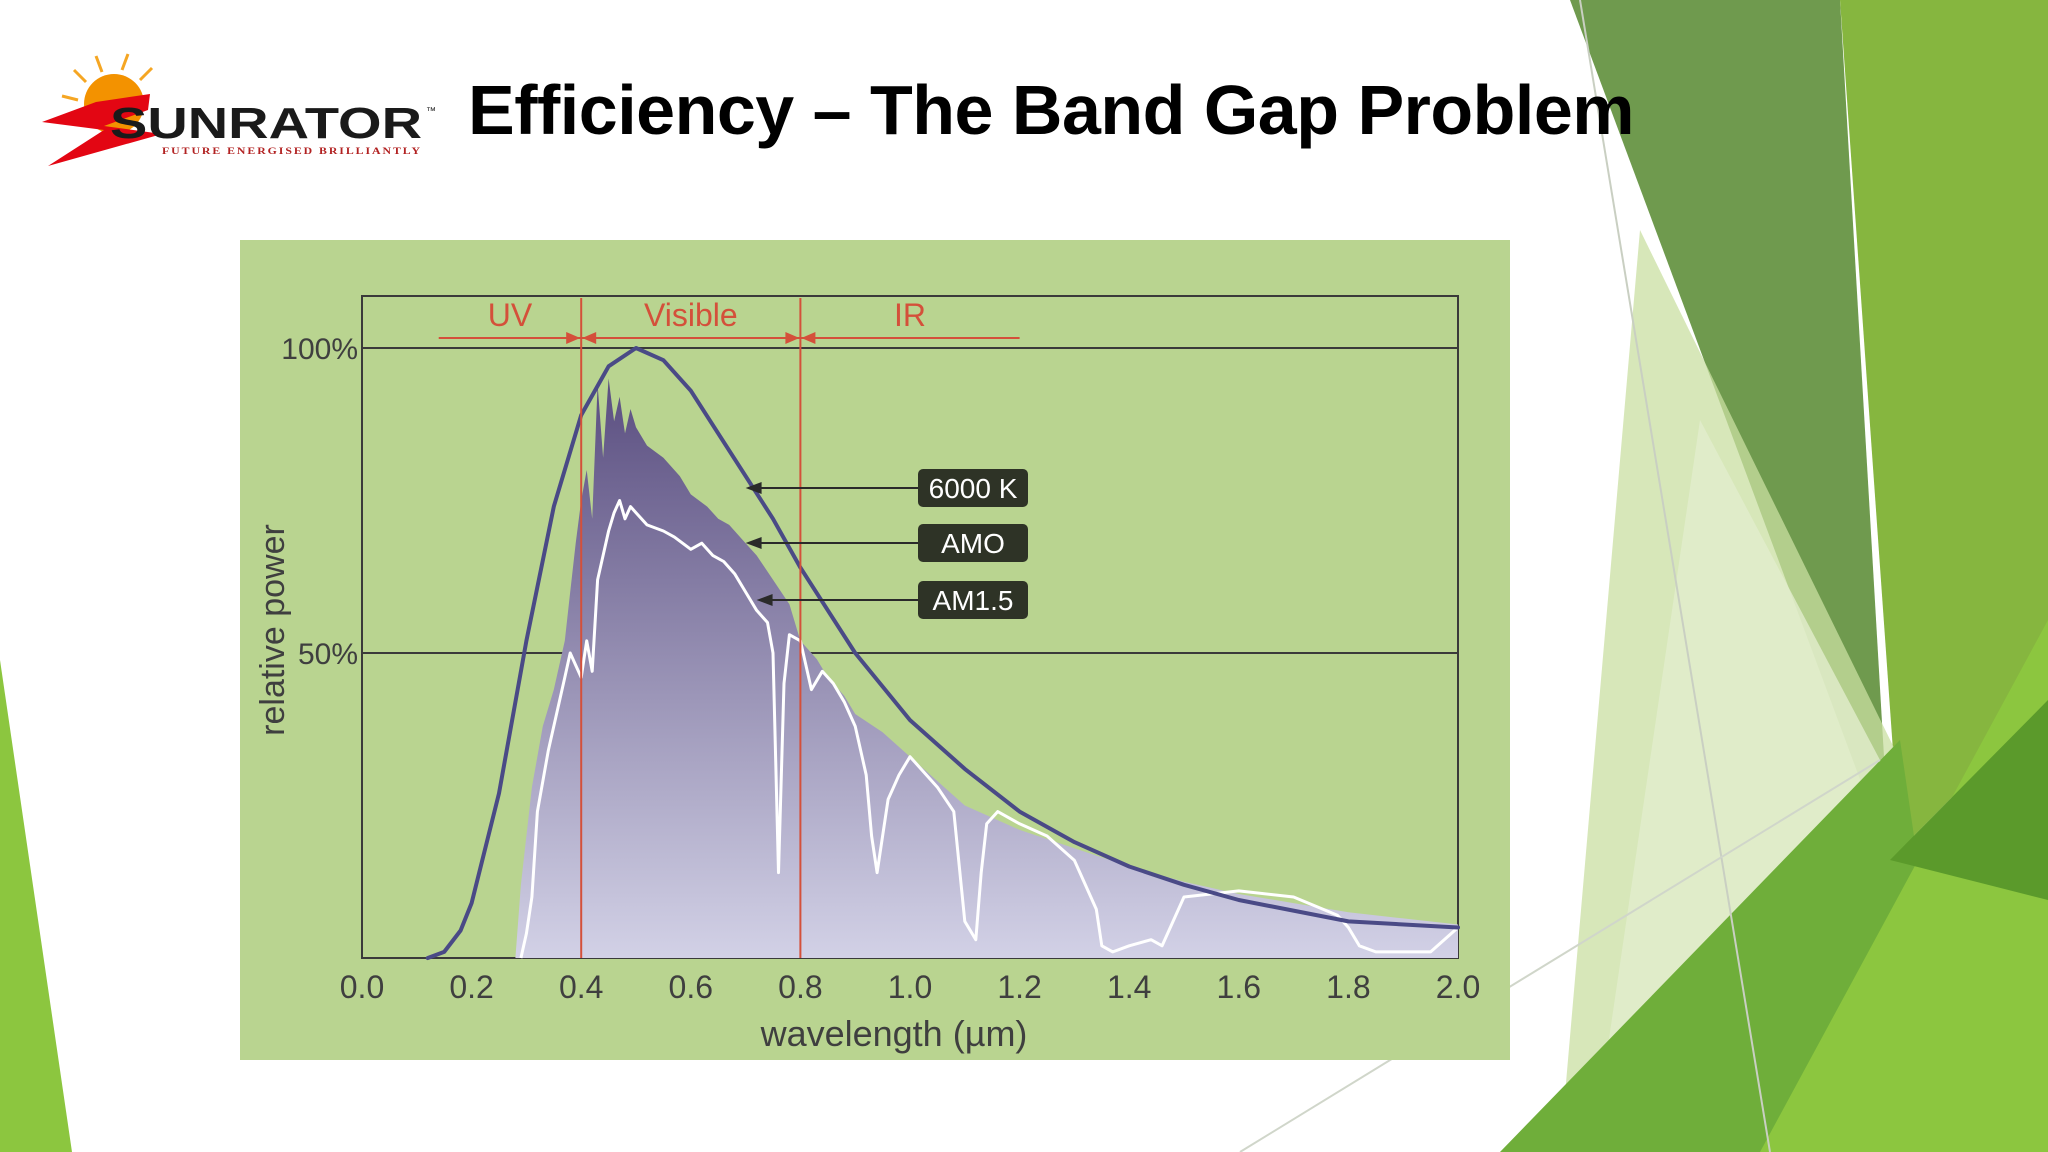  Describe the element at coordinates (691, 315) in the screenshot. I see `region-label-visible: Visible` at that location.